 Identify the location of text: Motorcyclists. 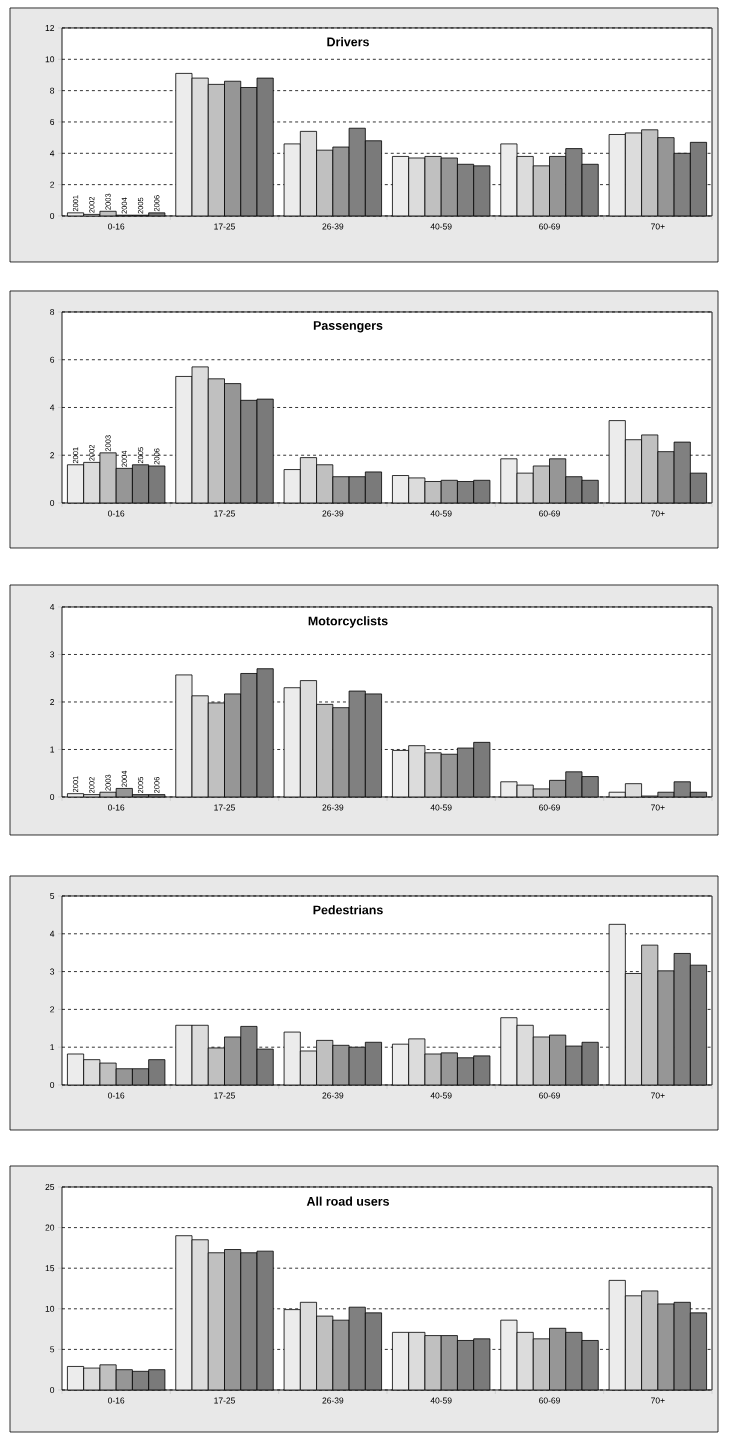
(348, 622).